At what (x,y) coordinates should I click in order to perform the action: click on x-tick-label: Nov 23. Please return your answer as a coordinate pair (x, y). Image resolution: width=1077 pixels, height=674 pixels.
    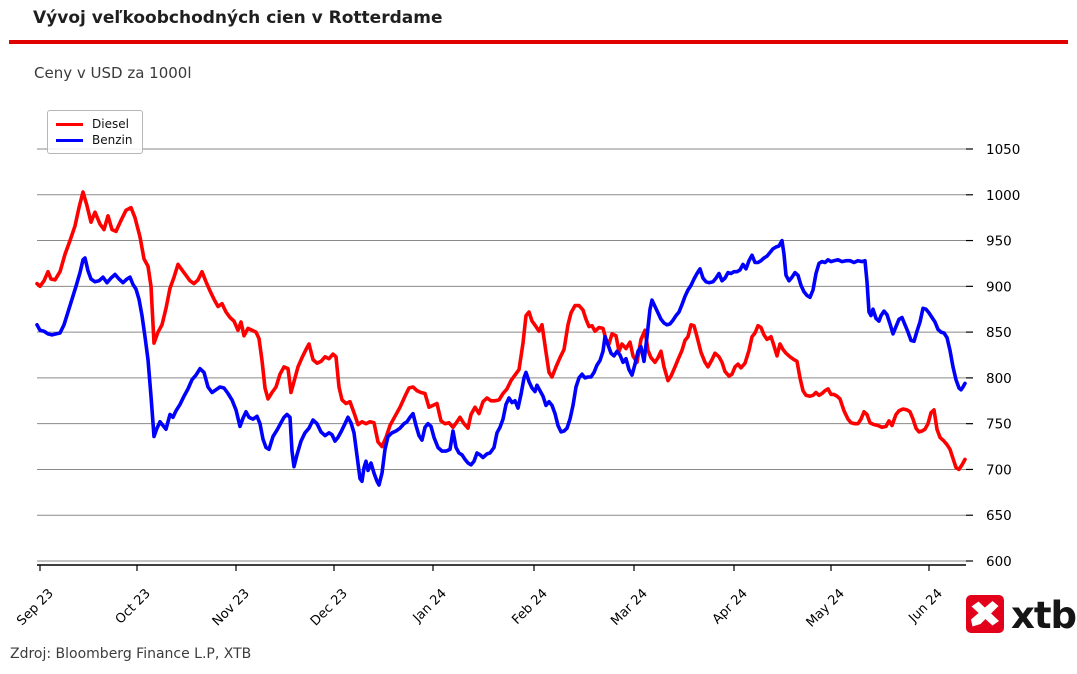
    Looking at the image, I should click on (231, 607).